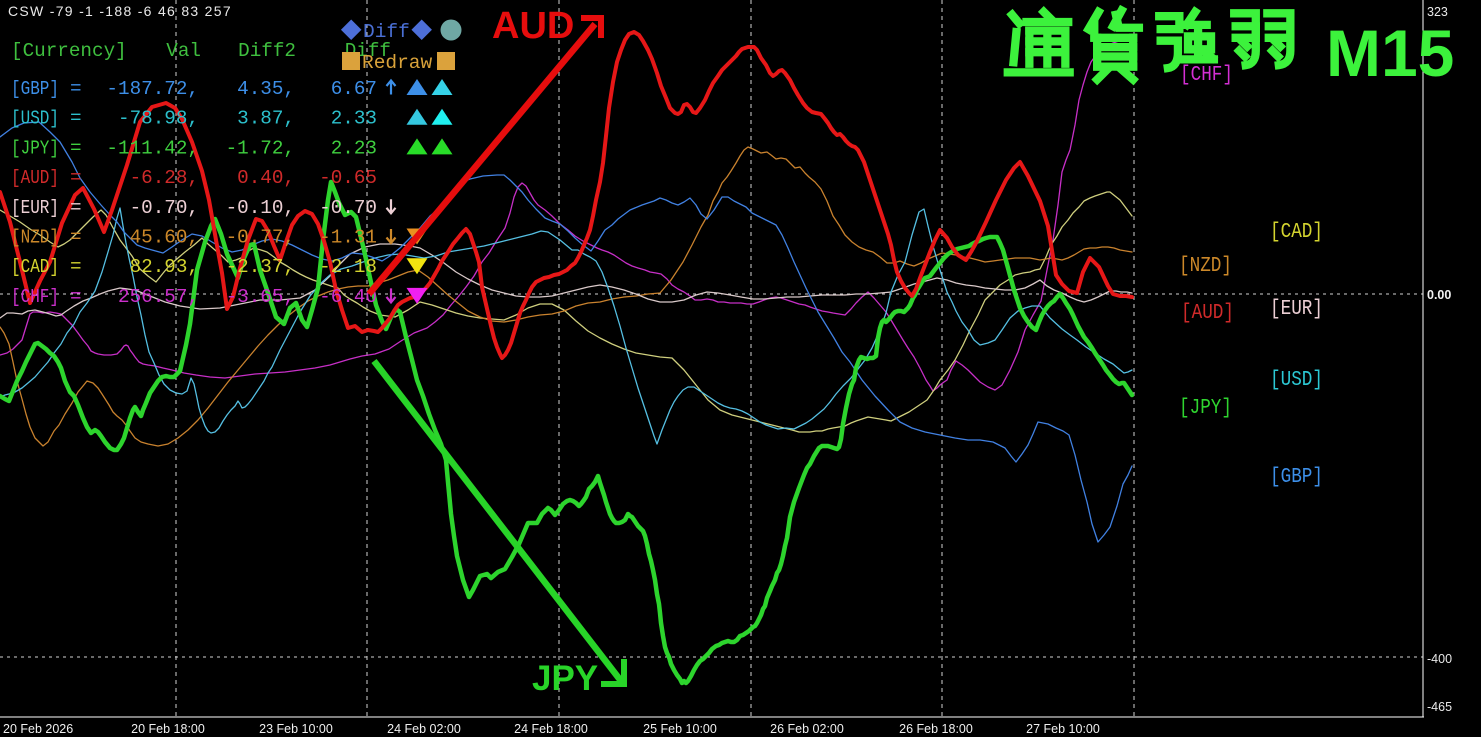  I want to click on svg-text: 2.33, so click(354, 119).